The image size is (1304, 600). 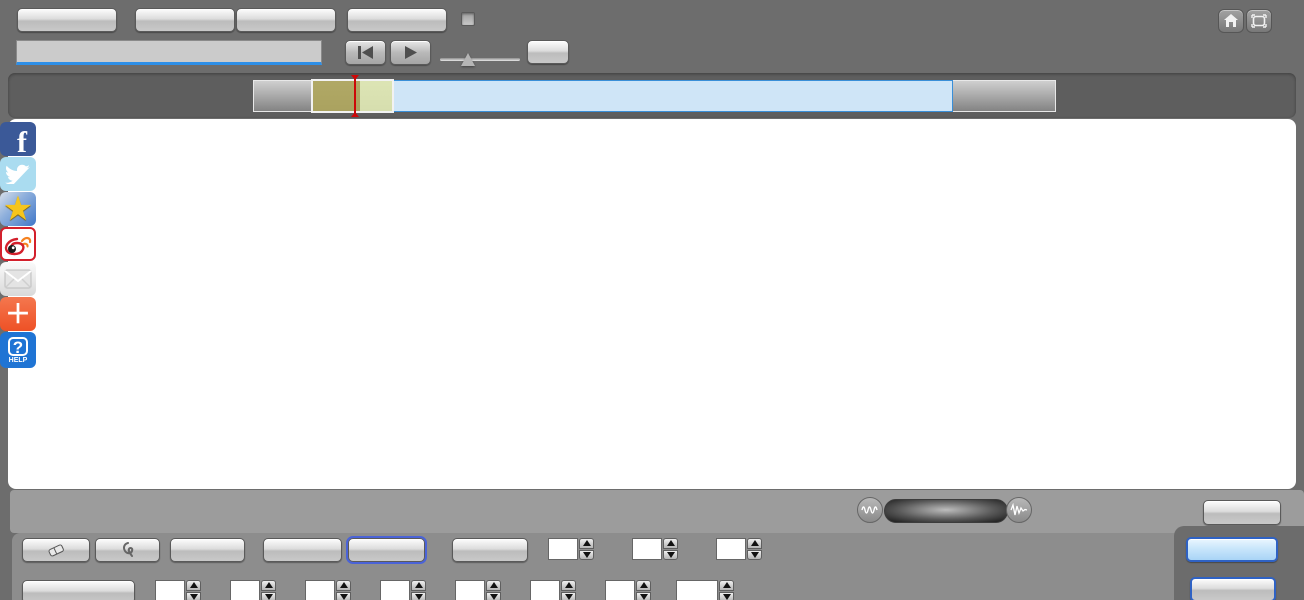 I want to click on track-title-input, so click(x=169, y=52).